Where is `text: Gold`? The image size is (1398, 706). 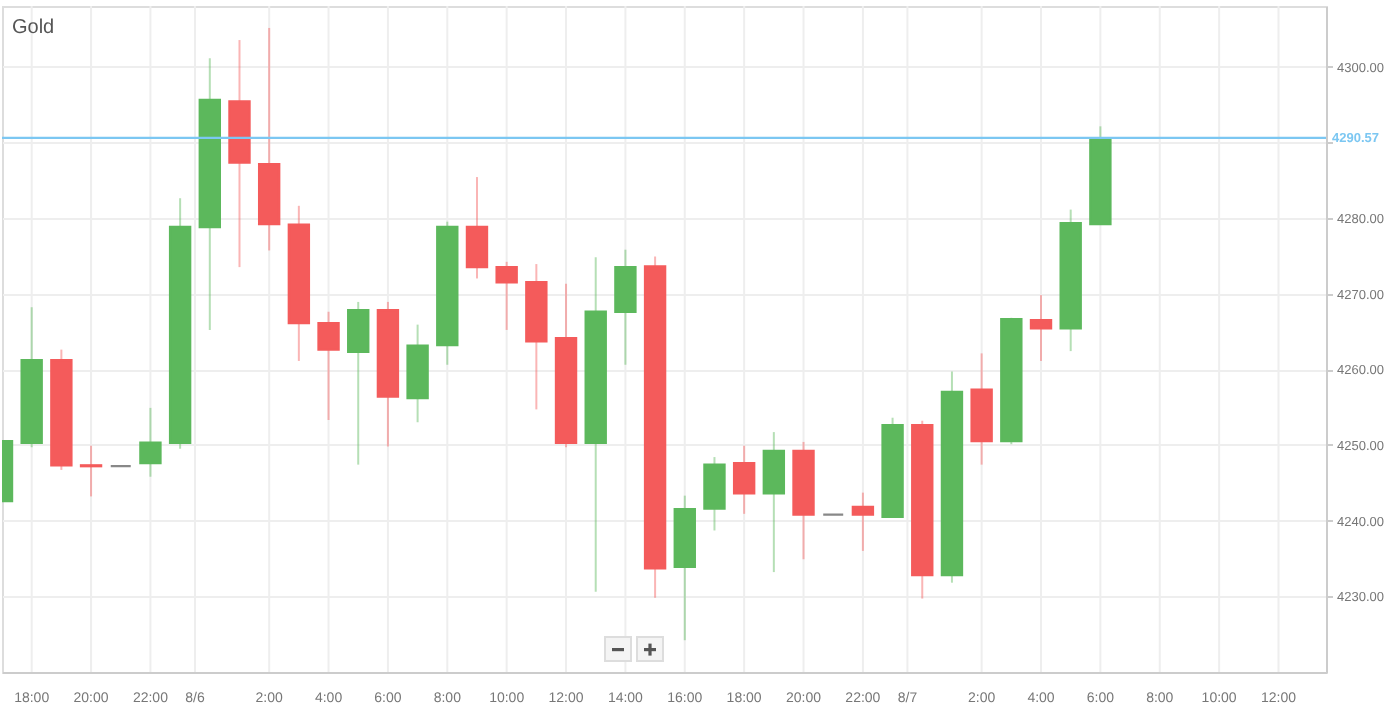 text: Gold is located at coordinates (33, 28).